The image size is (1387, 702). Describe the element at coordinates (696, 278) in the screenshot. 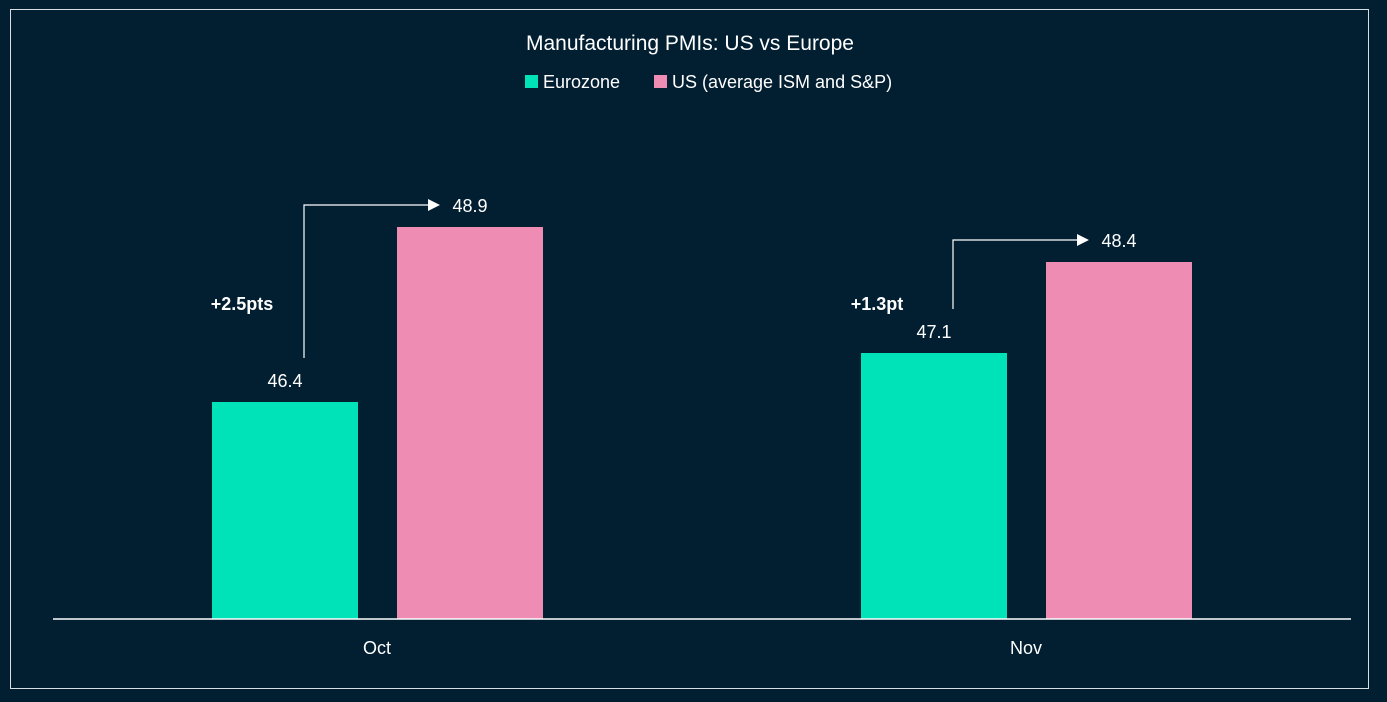

I see `difference-arrows` at that location.